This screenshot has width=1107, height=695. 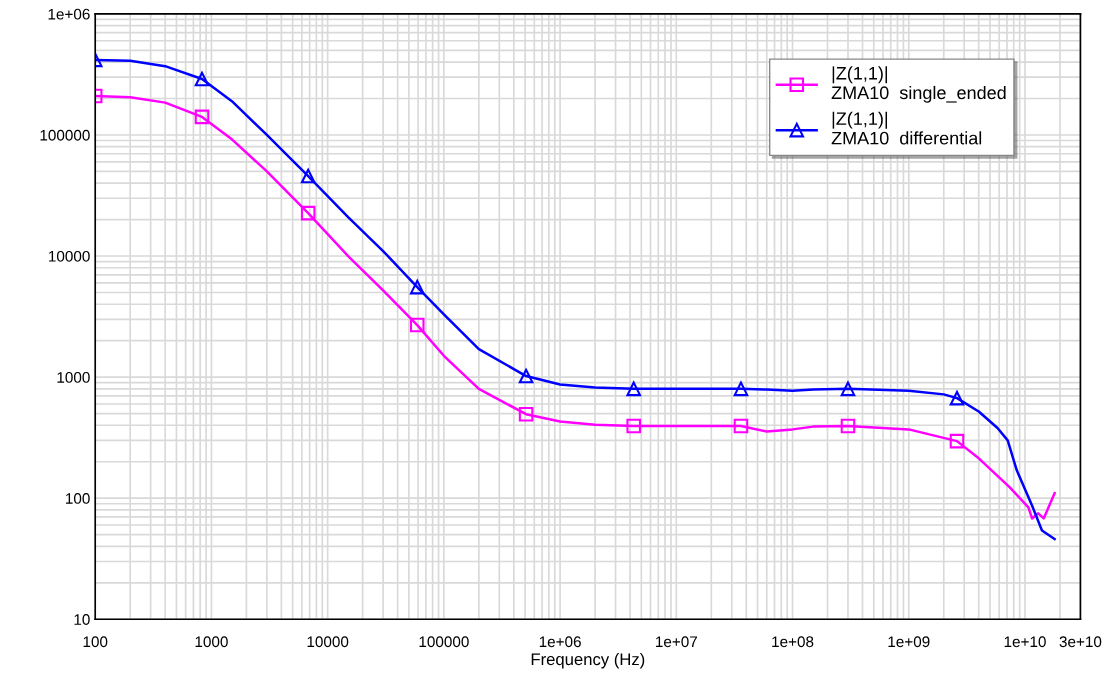 What do you see at coordinates (69, 14) in the screenshot?
I see `y-tick-label: 1e+06` at bounding box center [69, 14].